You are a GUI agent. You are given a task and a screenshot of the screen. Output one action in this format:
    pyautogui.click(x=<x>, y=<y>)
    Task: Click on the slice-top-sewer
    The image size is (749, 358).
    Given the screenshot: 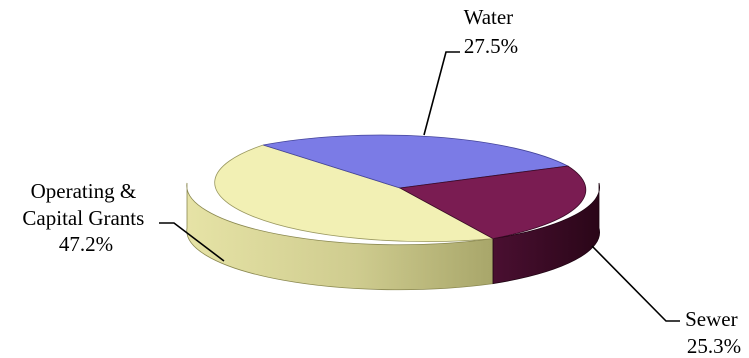 What is the action you would take?
    pyautogui.click(x=492, y=202)
    